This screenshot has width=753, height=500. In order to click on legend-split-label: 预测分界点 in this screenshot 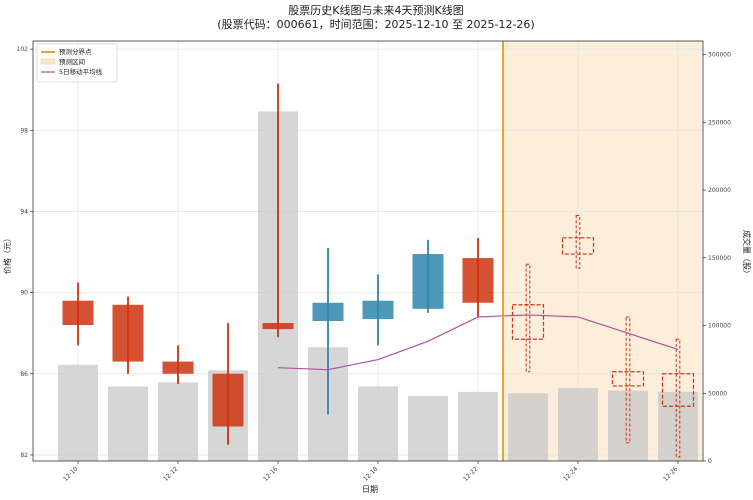, I will do `click(75, 51)`.